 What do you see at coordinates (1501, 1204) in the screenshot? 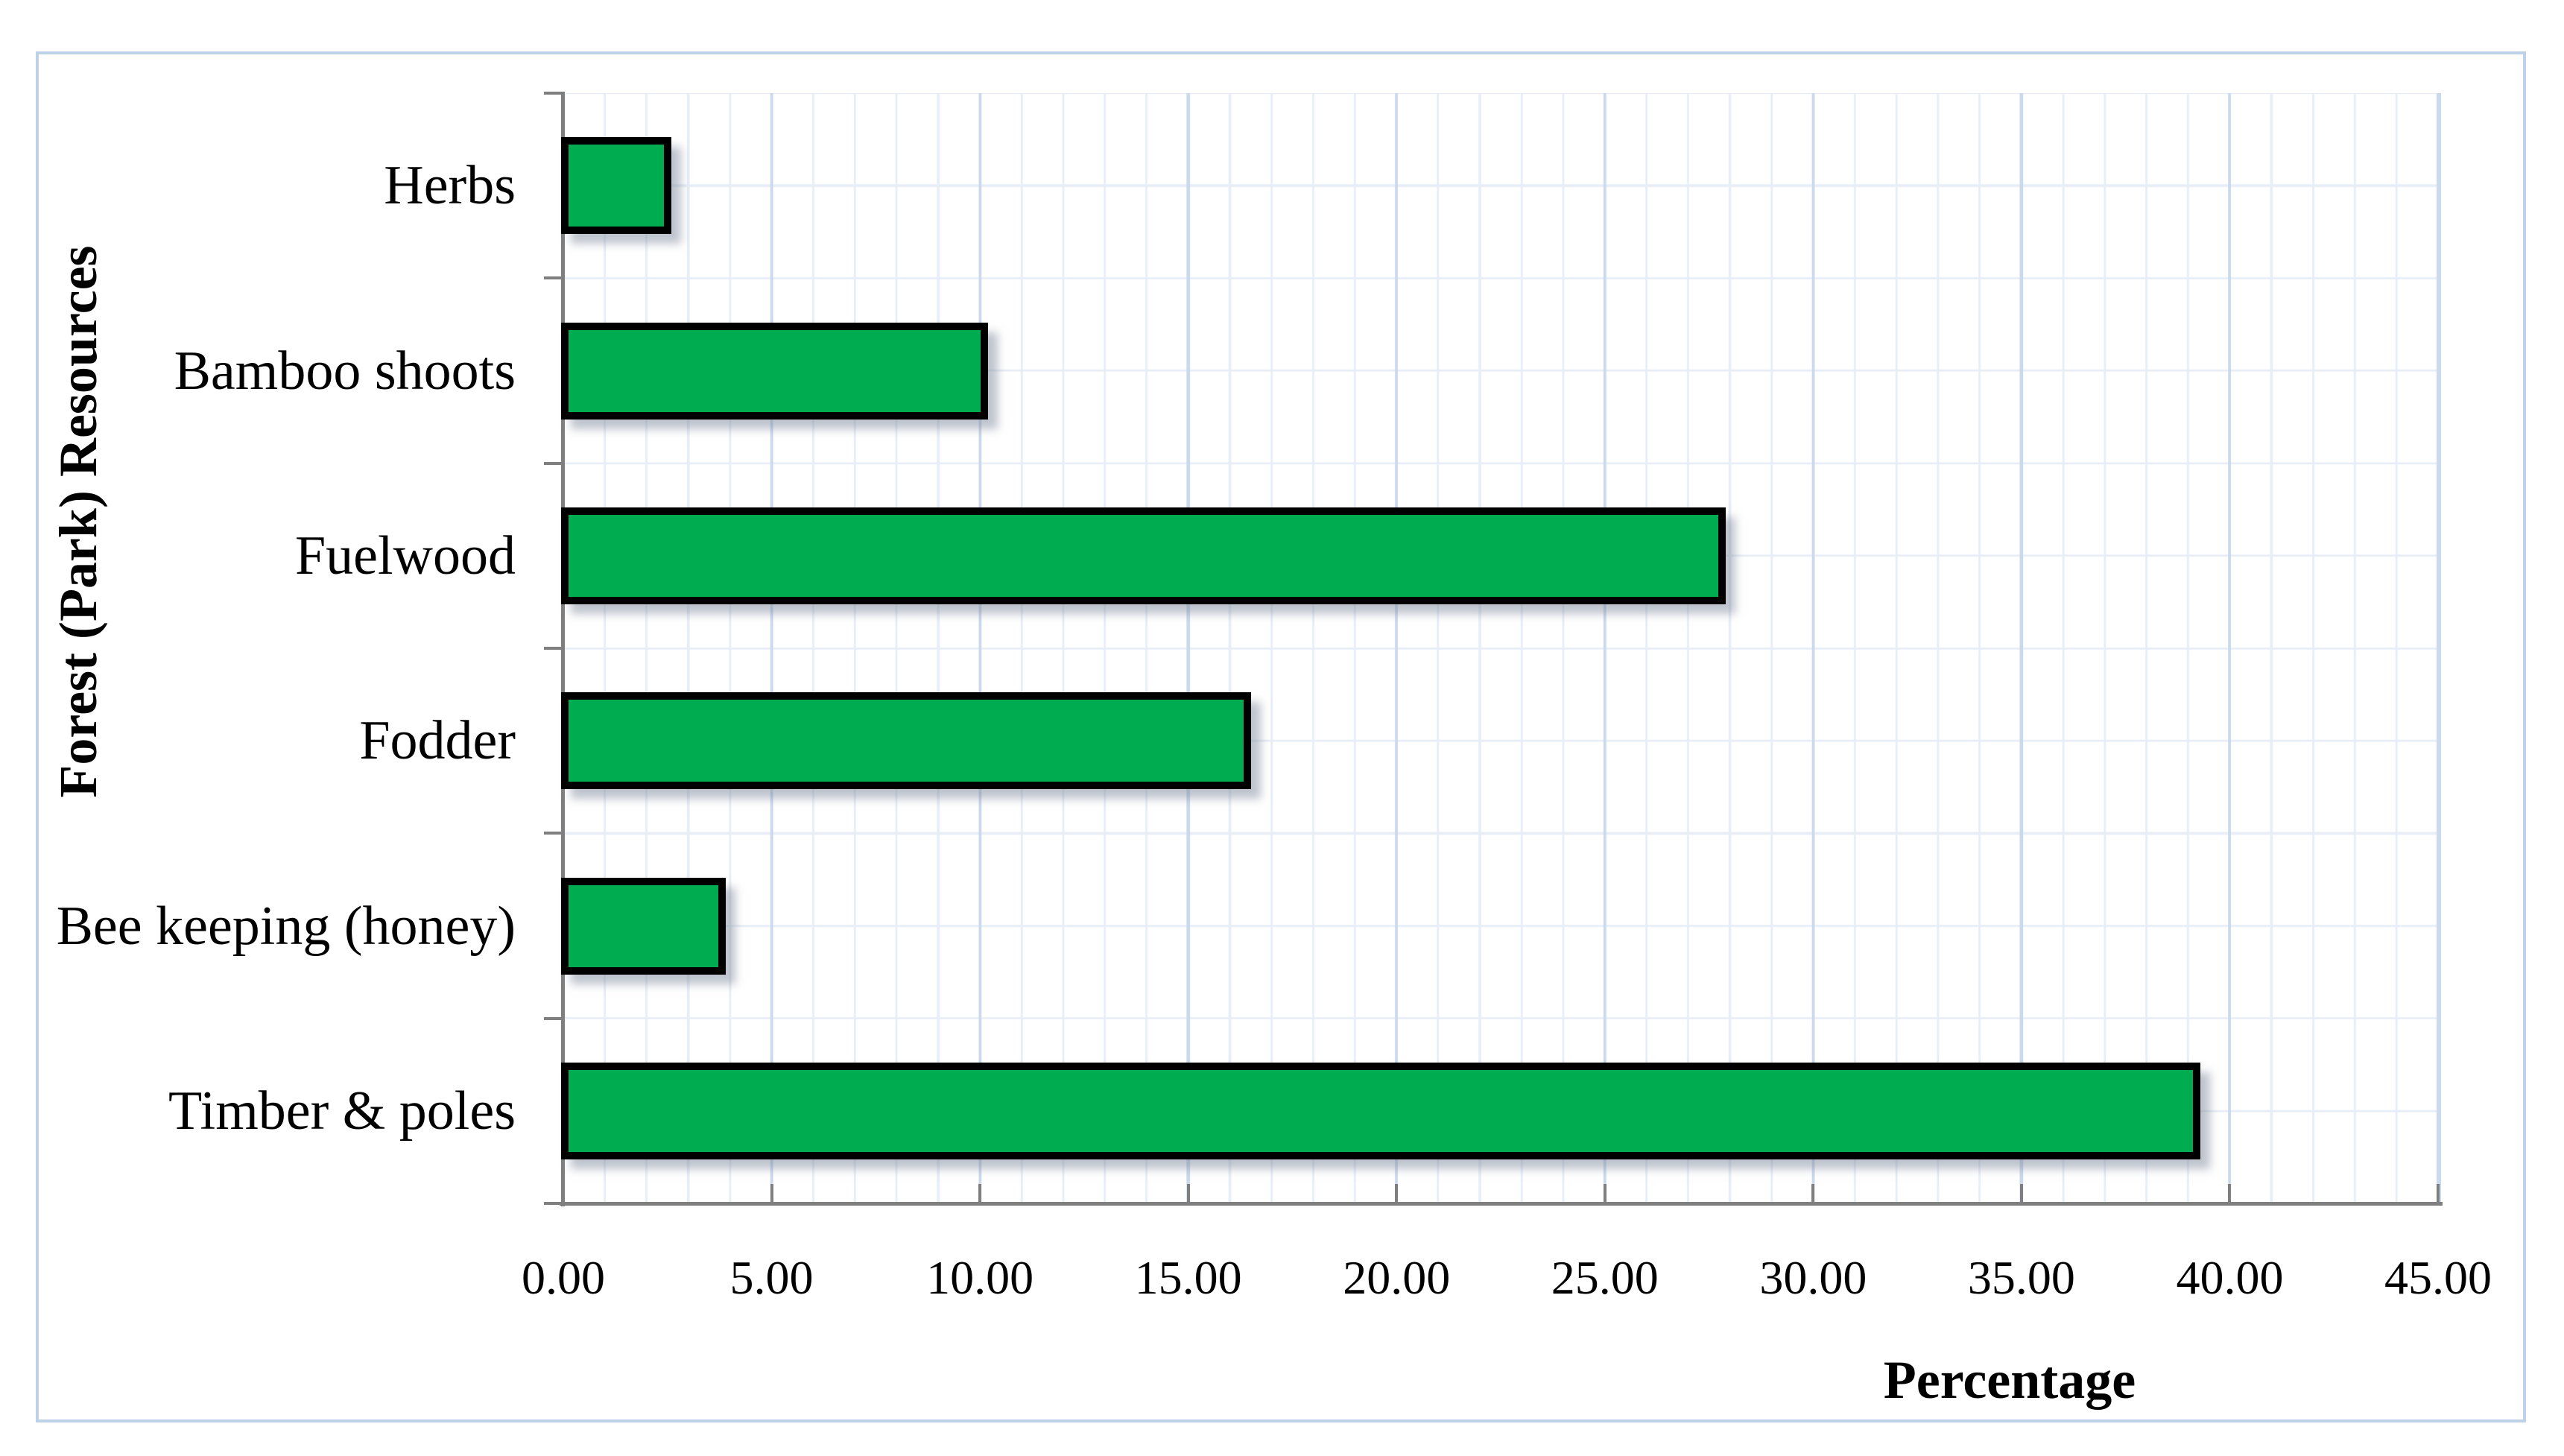
I see `x-axis-line` at bounding box center [1501, 1204].